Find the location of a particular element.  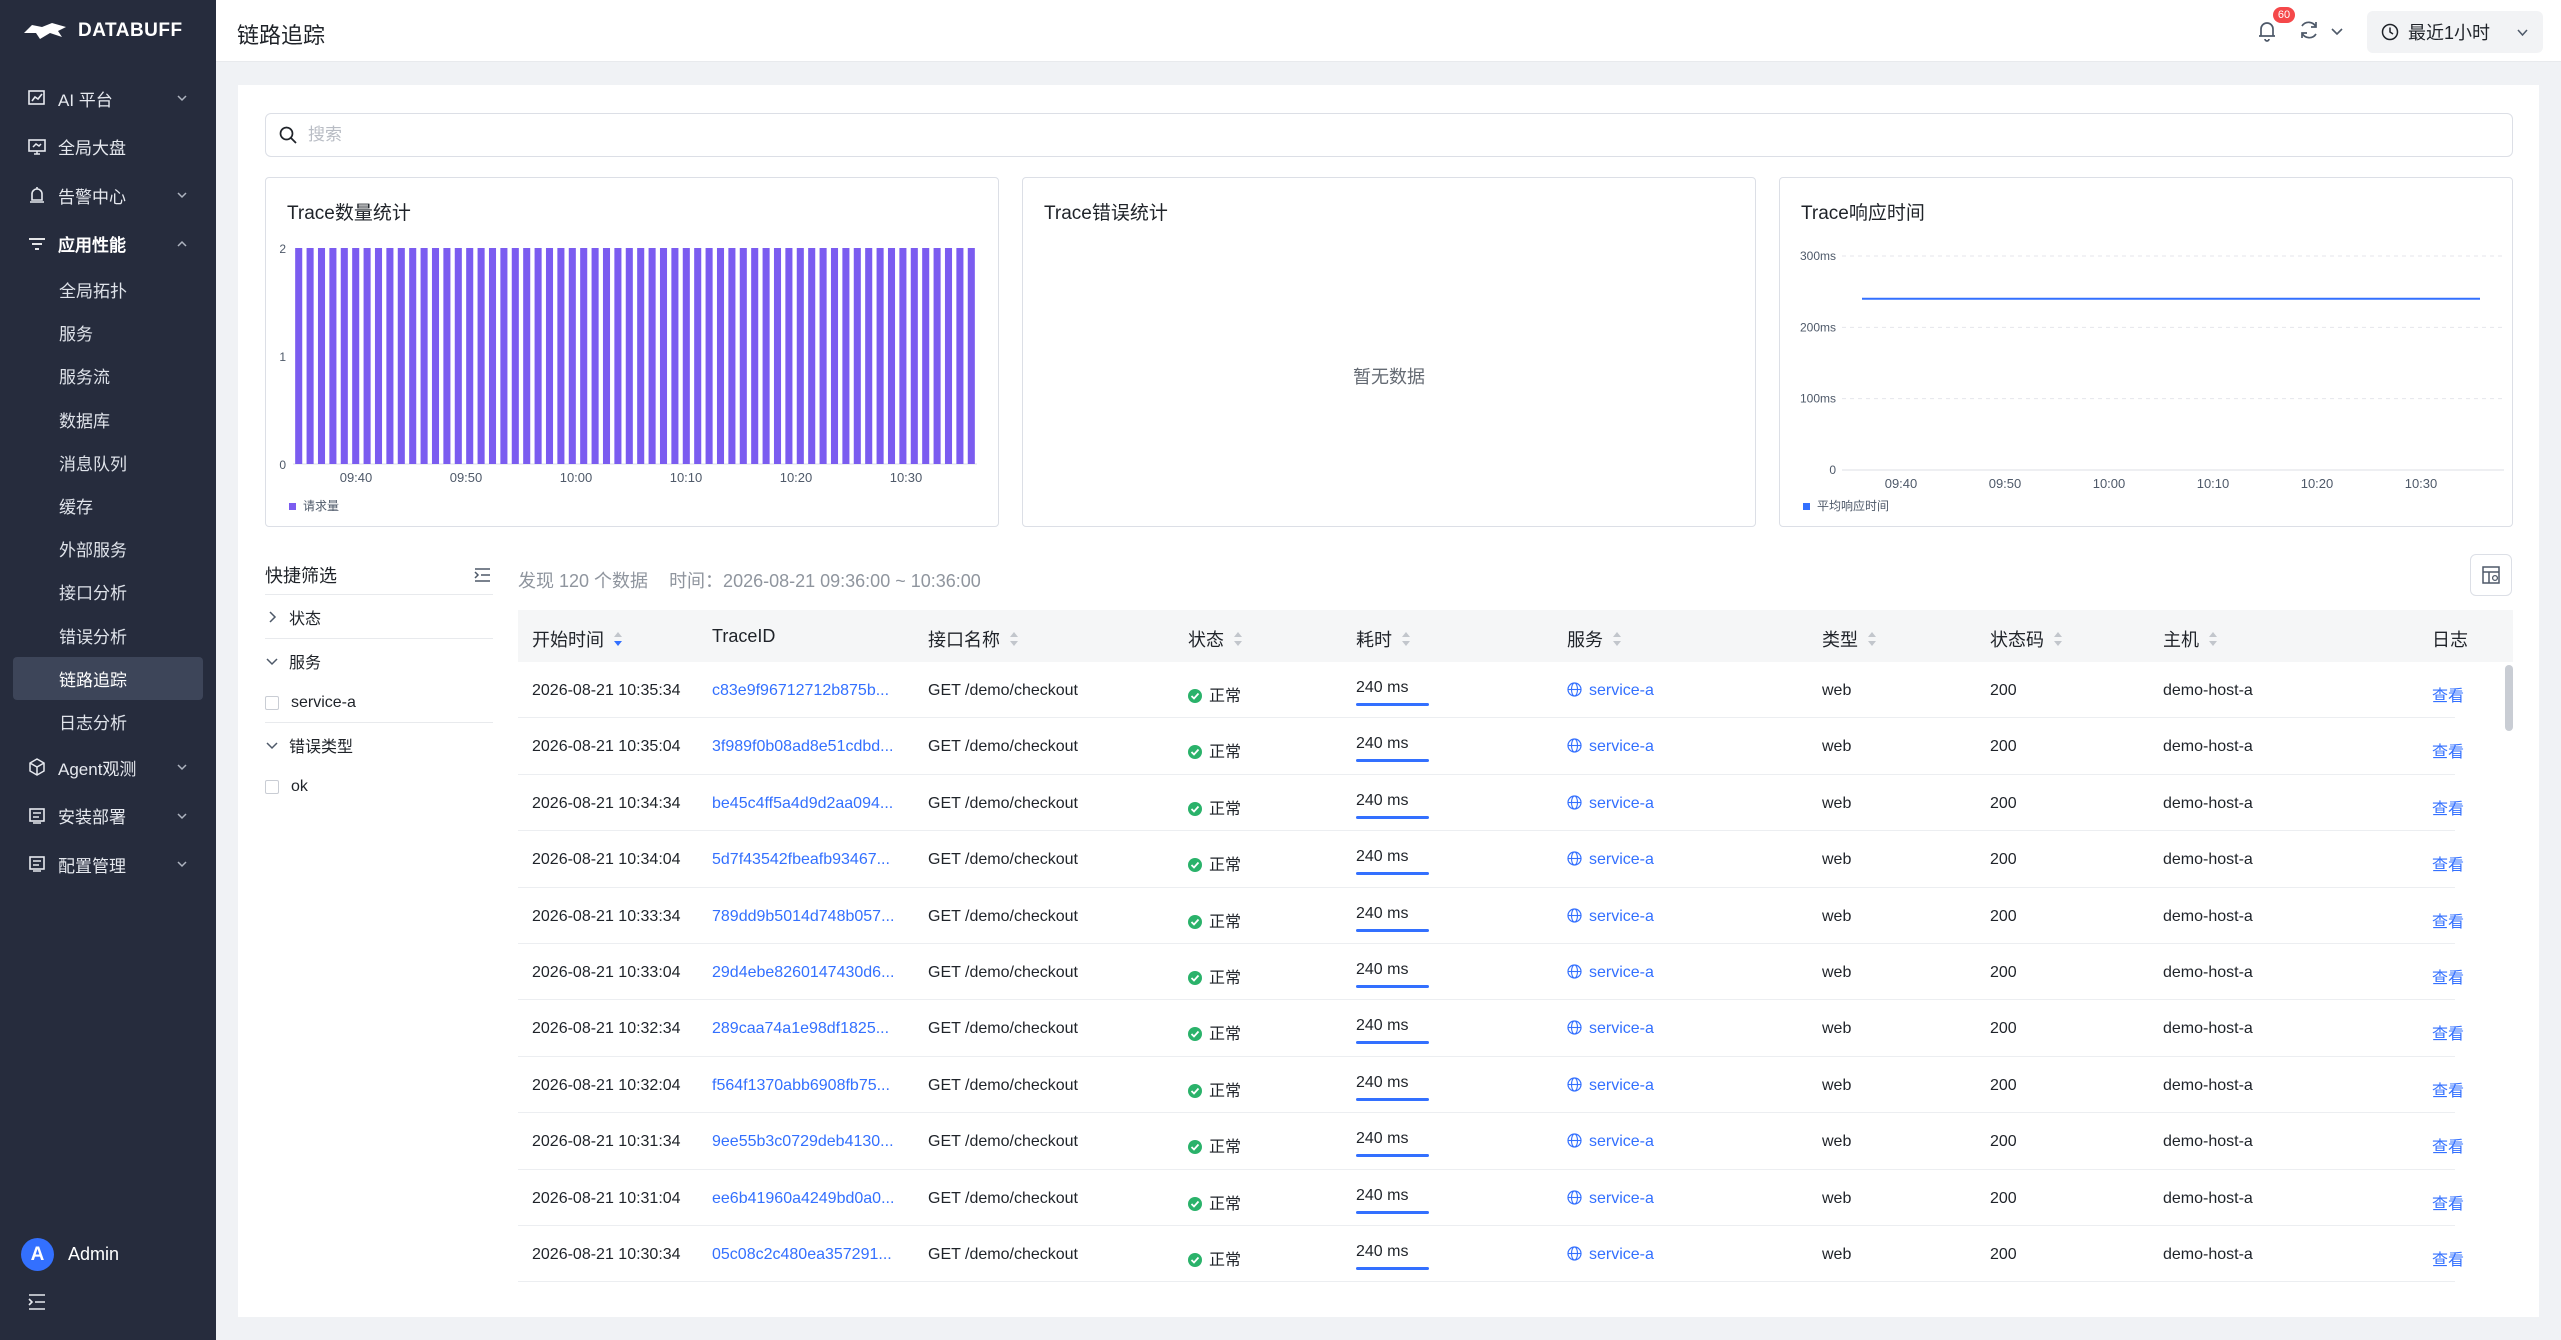

sidebar-item-alarm-center: 告警中心 is located at coordinates (108, 195).